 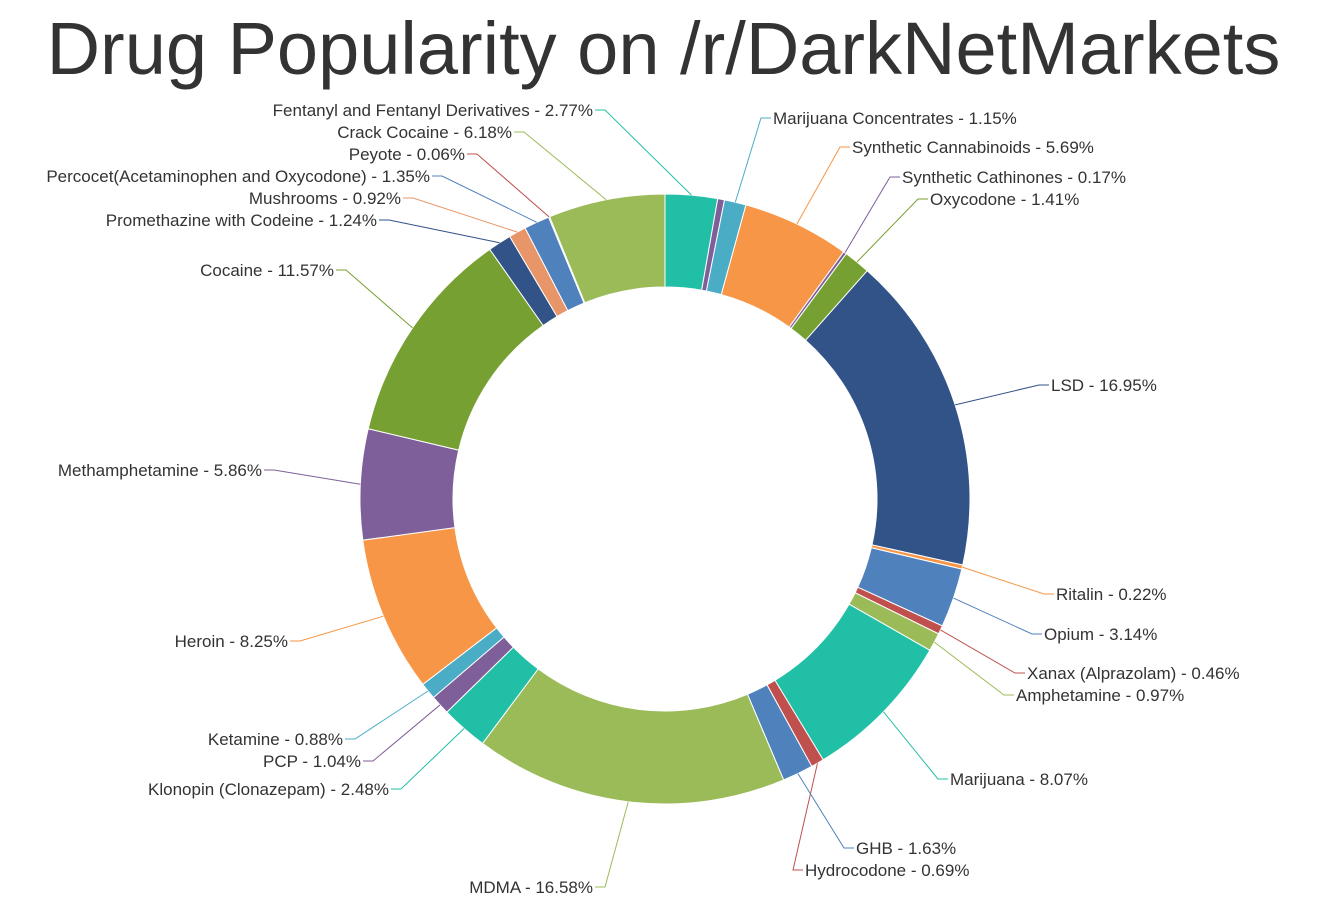 What do you see at coordinates (160, 470) in the screenshot?
I see `slice-label: Methamphetamine - 5.86%` at bounding box center [160, 470].